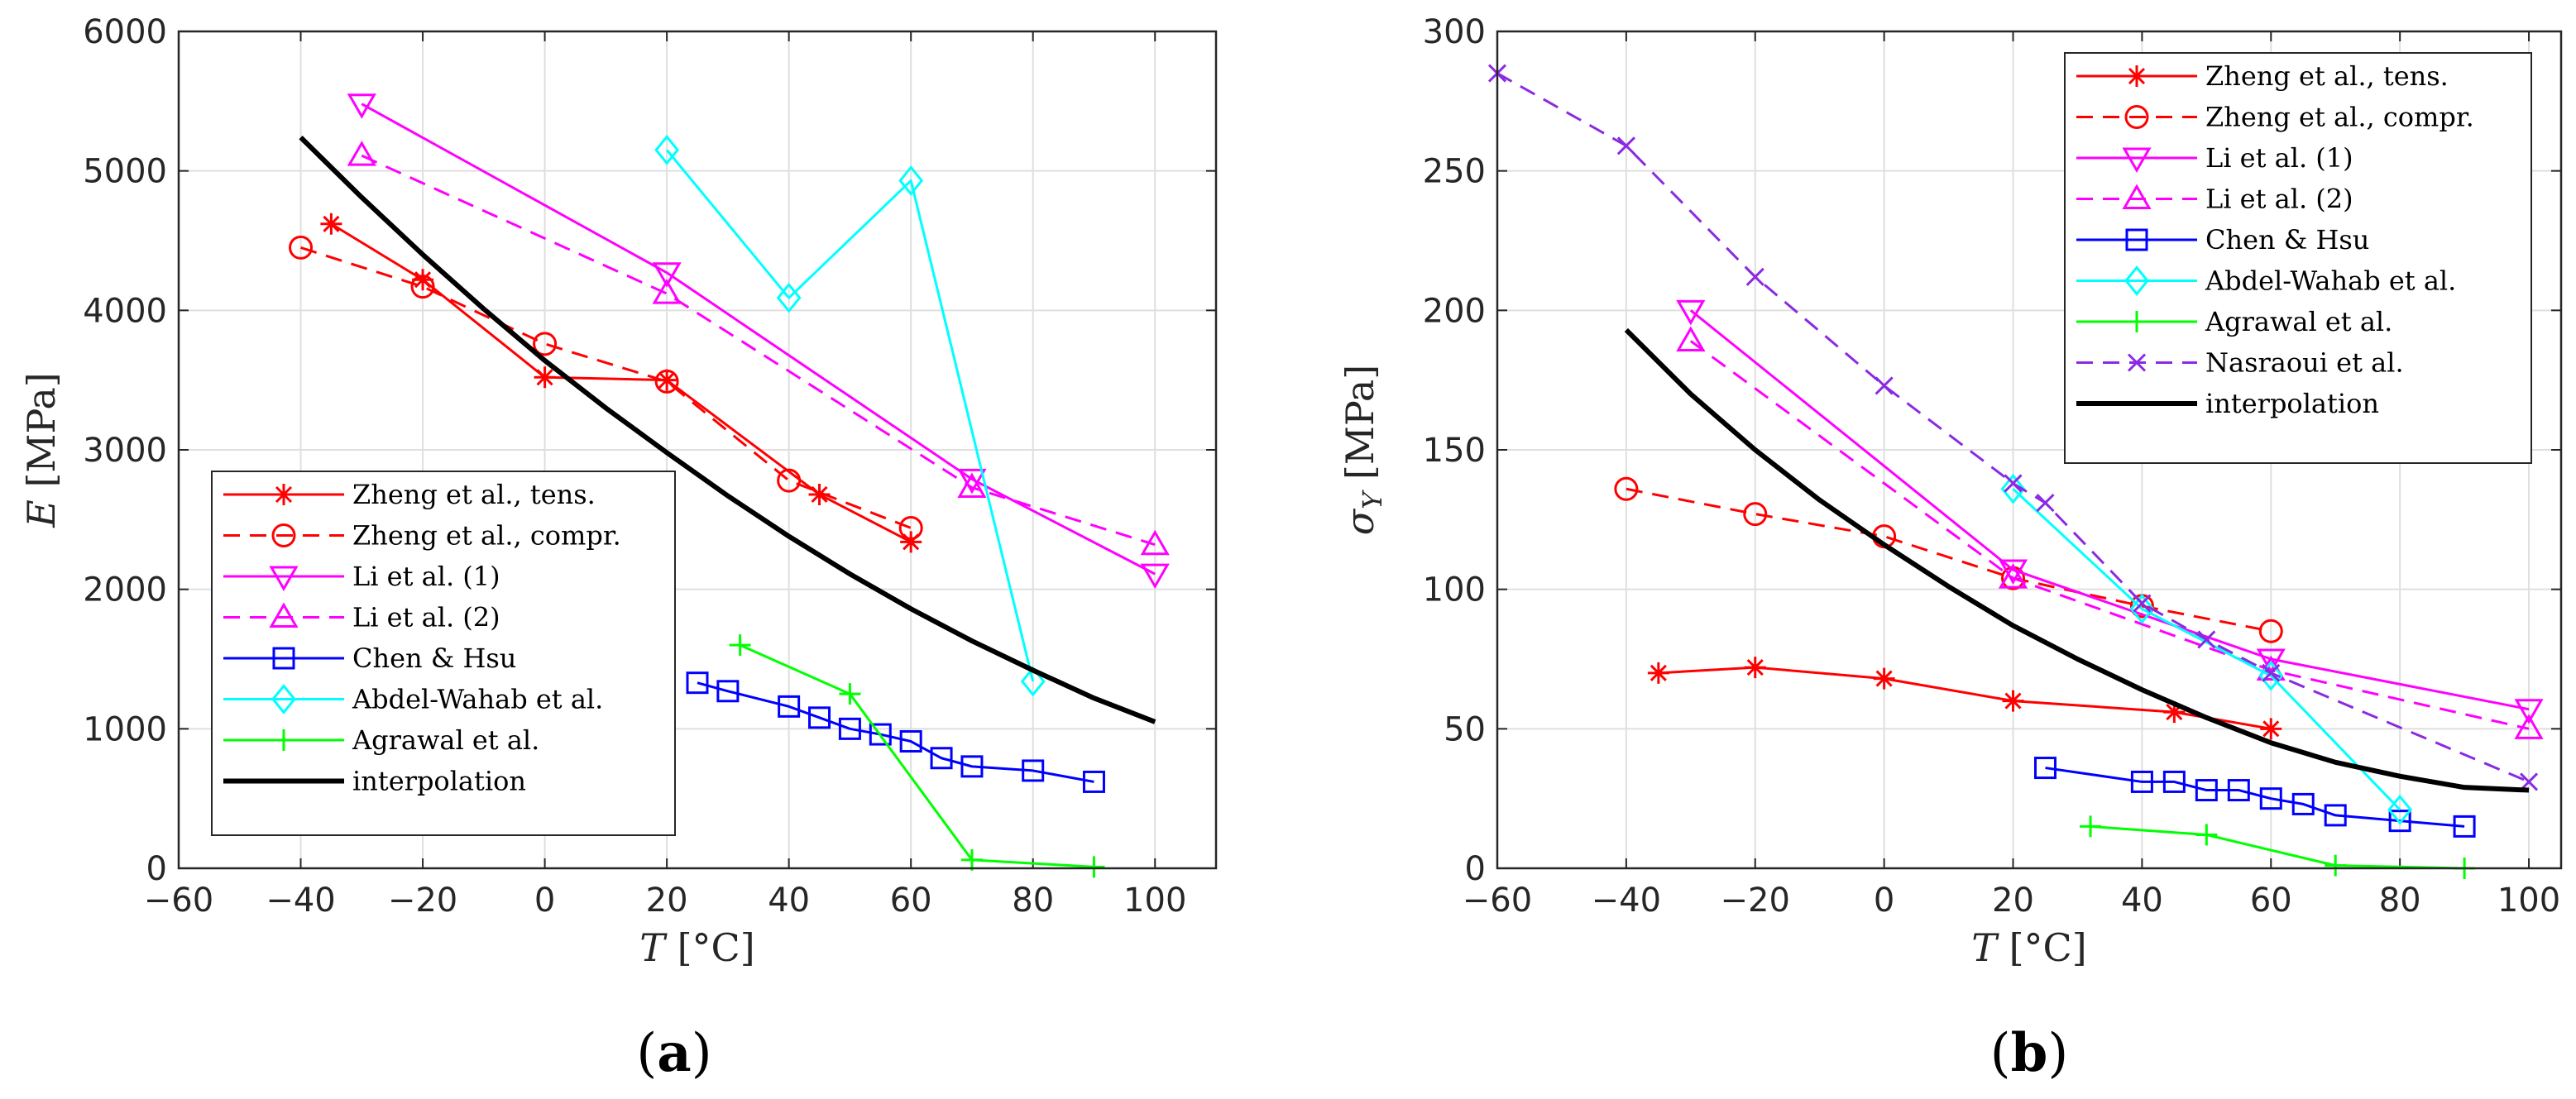 The image size is (2576, 1099). Describe the element at coordinates (1884, 901) in the screenshot. I see `x-tick-label: 0` at that location.